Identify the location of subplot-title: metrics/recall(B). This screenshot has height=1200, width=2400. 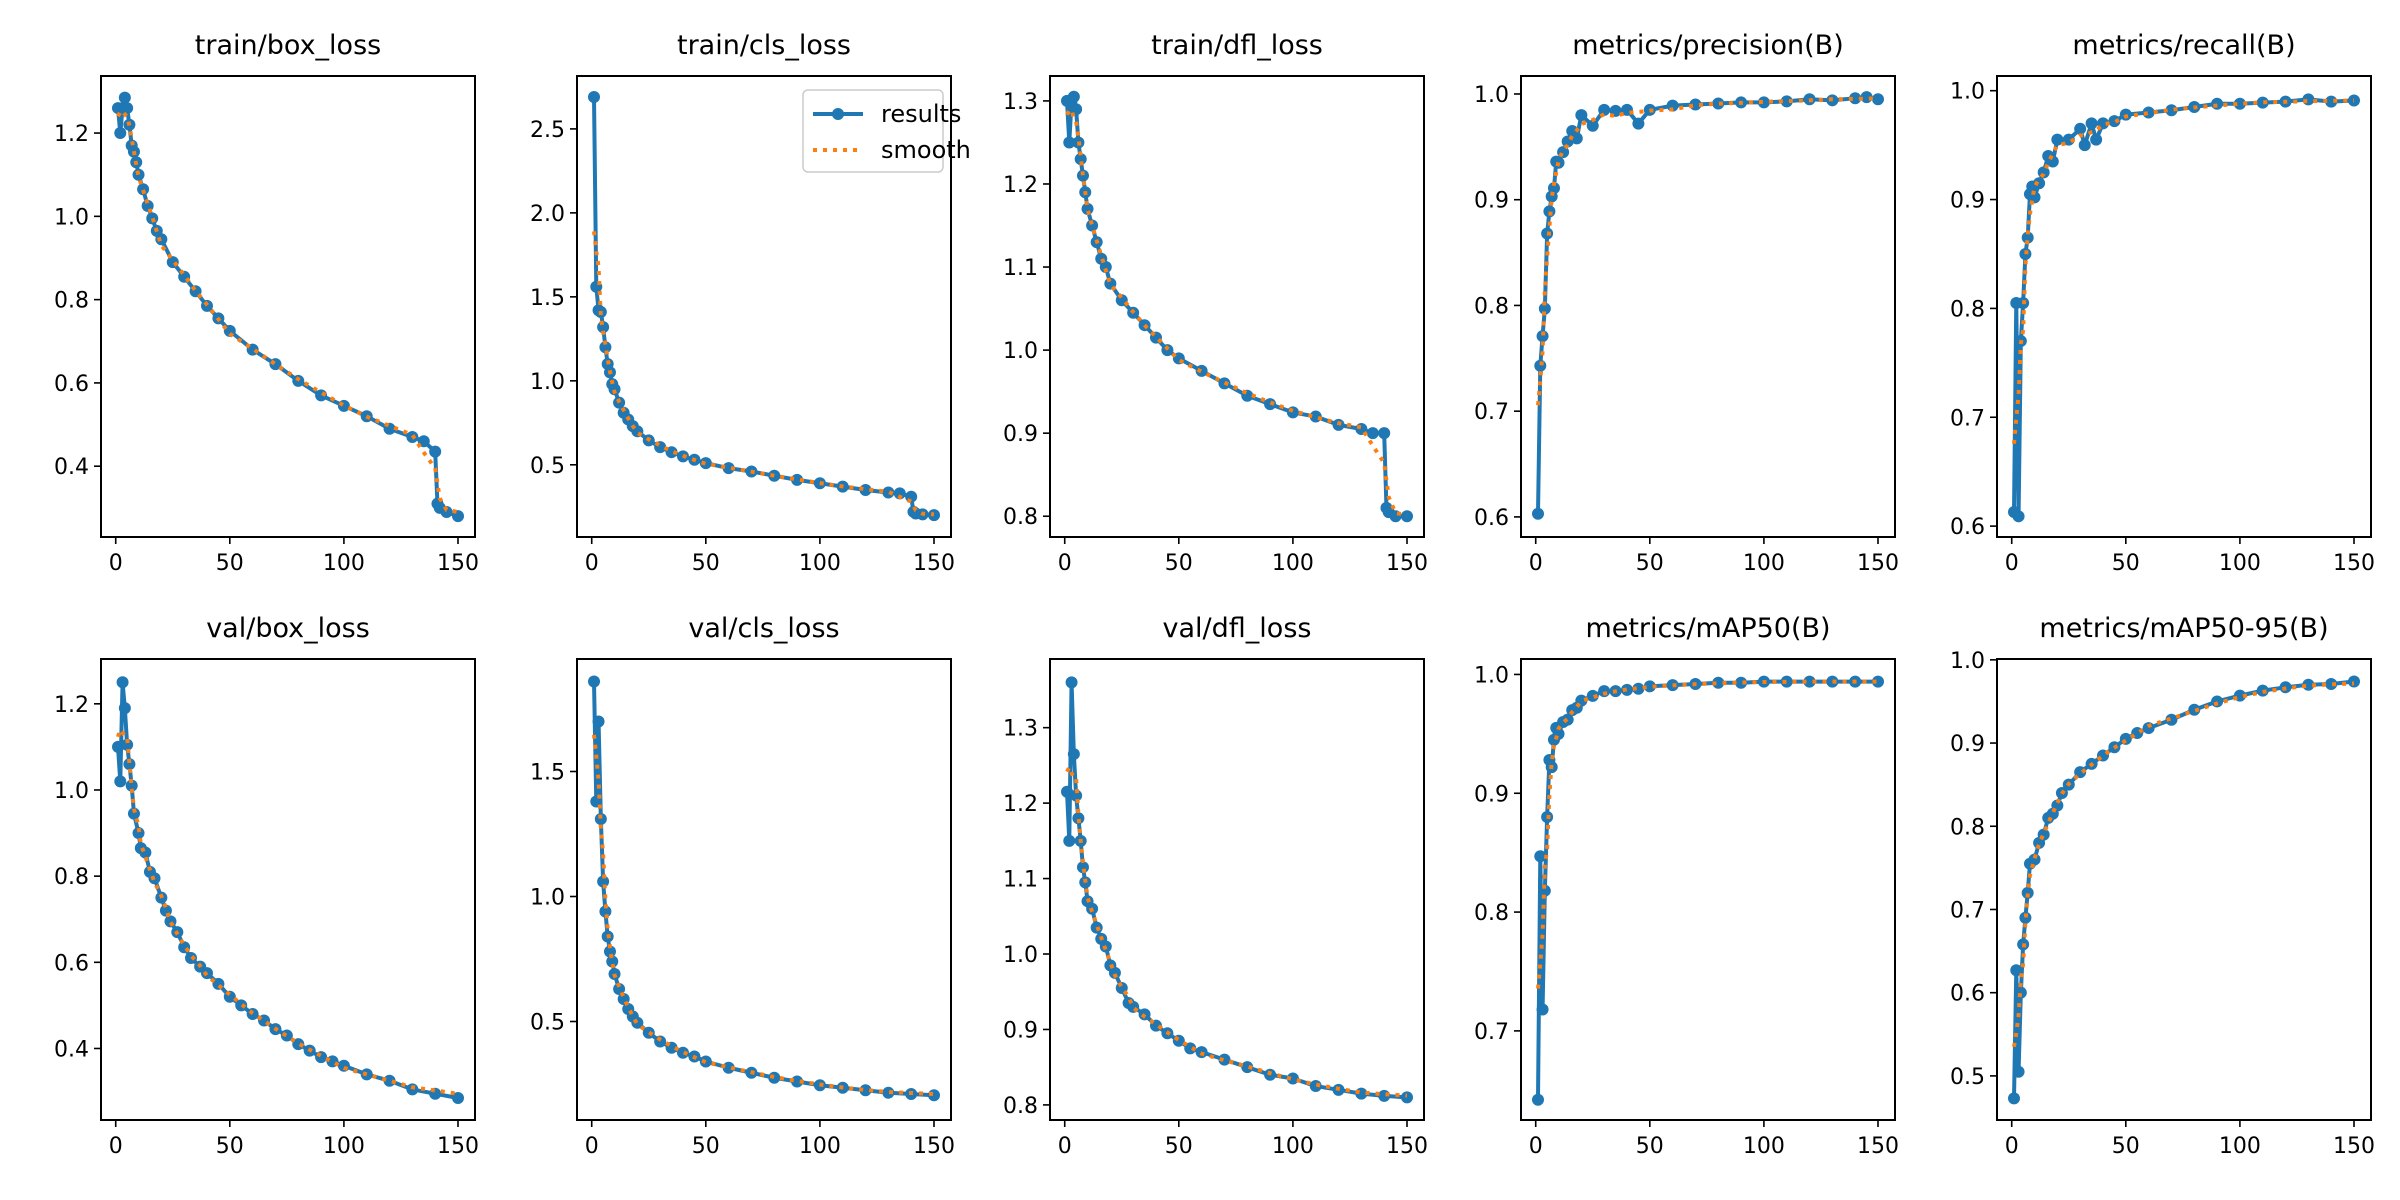
(2183, 45).